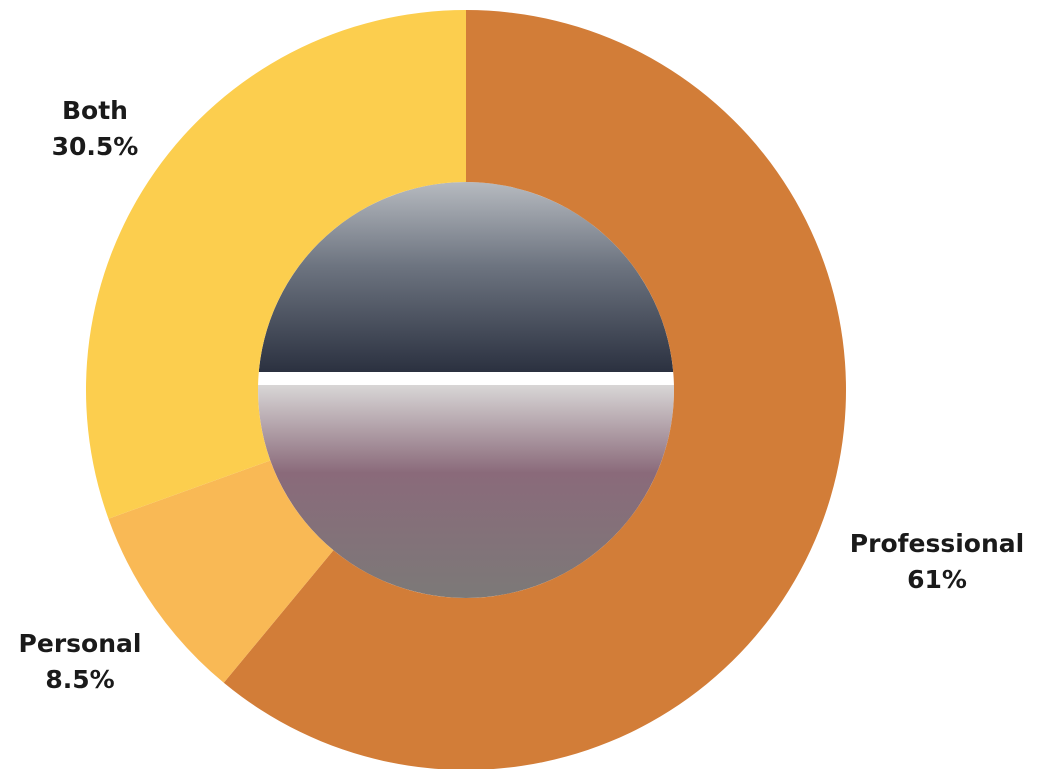 This screenshot has width=1037, height=769. What do you see at coordinates (466, 378) in the screenshot?
I see `photo-gap` at bounding box center [466, 378].